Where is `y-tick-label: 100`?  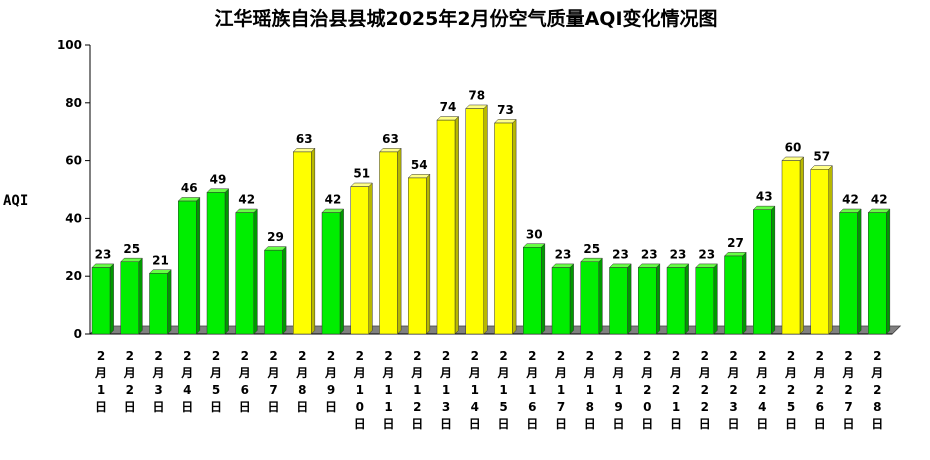
y-tick-label: 100 is located at coordinates (69, 45).